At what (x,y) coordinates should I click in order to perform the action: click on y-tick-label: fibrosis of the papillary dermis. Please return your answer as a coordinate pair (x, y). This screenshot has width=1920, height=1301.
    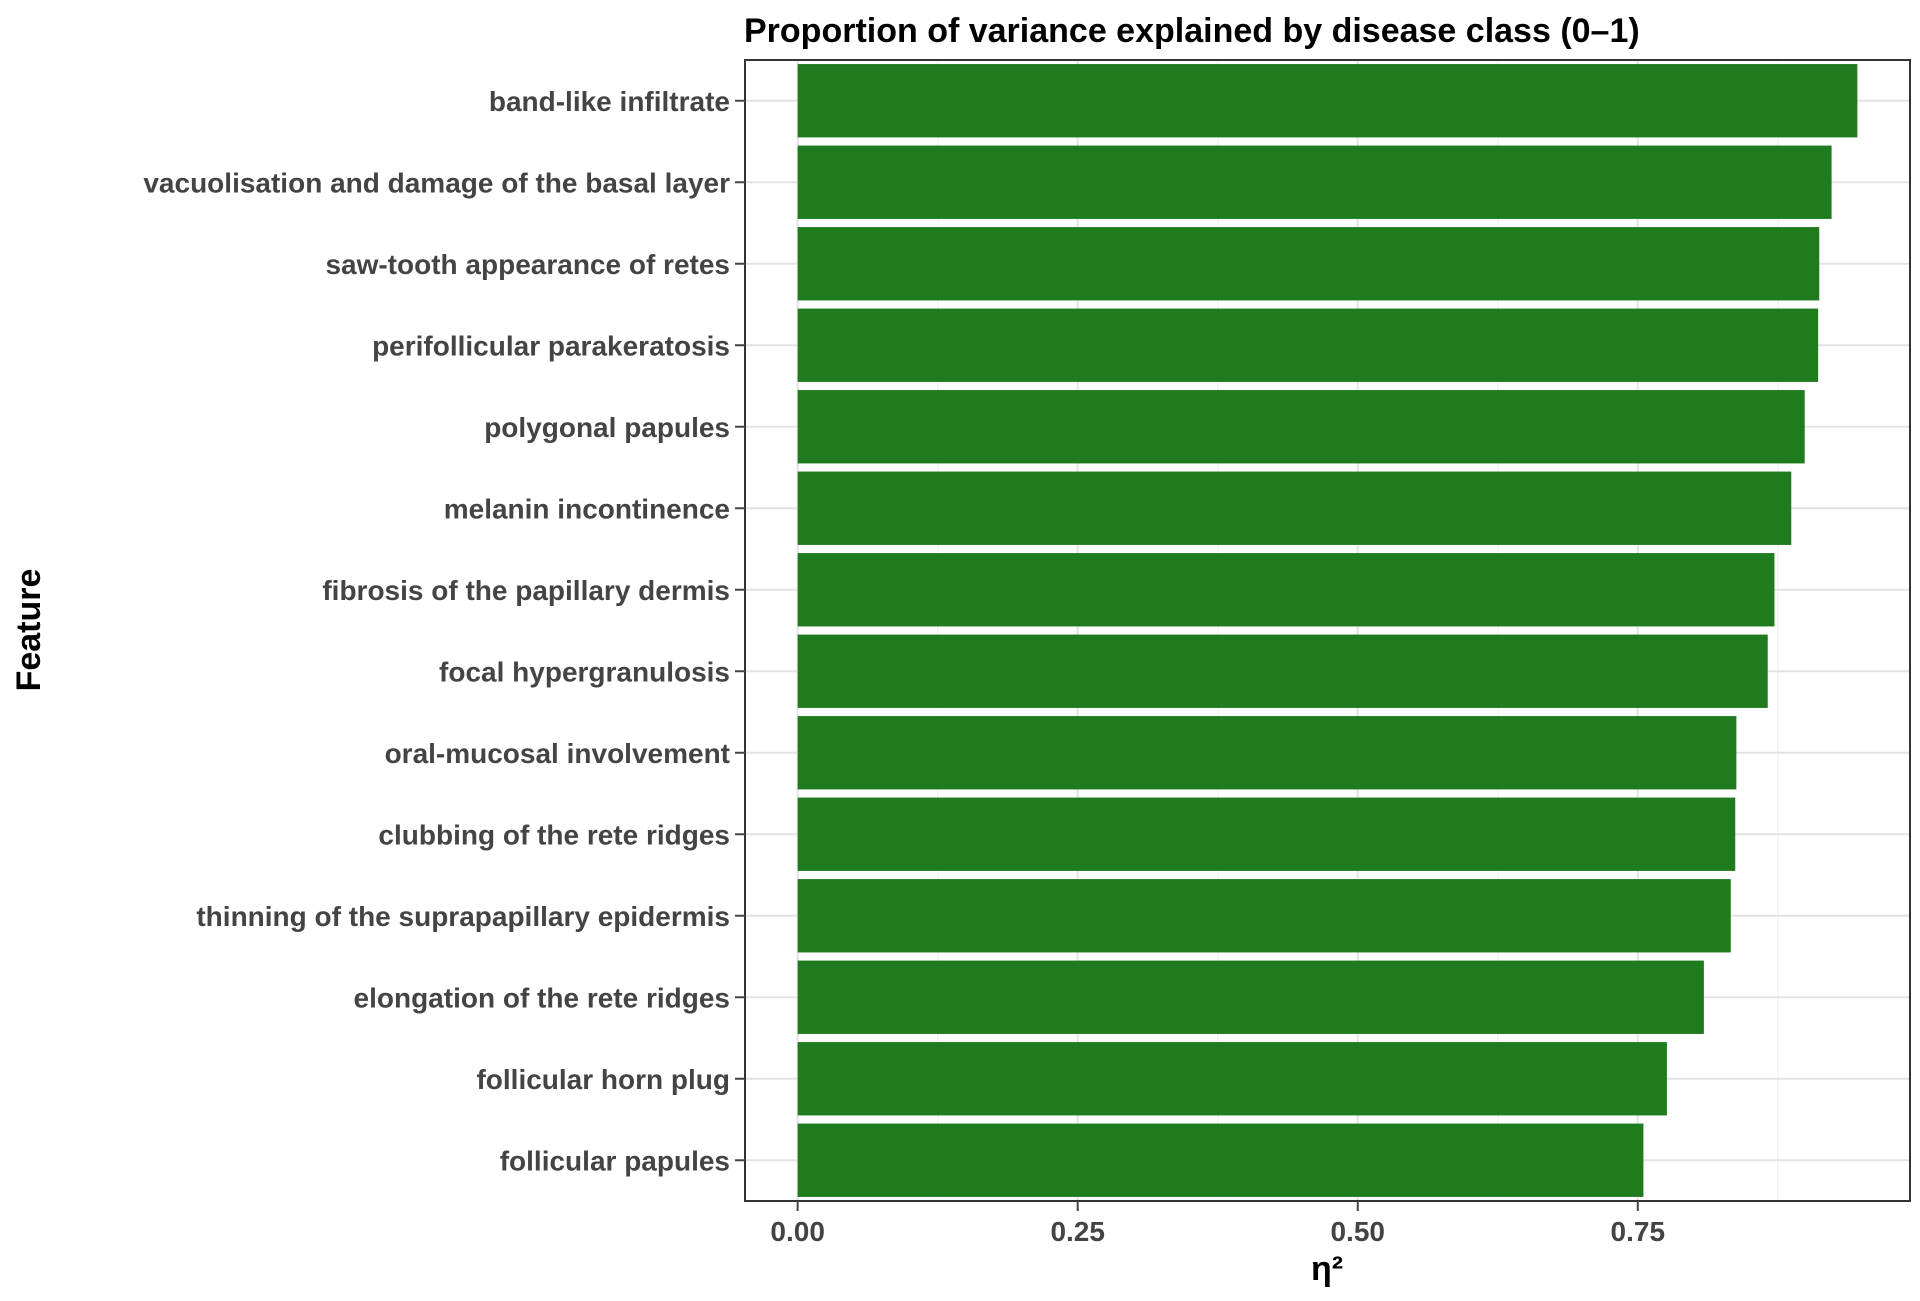
    Looking at the image, I should click on (526, 590).